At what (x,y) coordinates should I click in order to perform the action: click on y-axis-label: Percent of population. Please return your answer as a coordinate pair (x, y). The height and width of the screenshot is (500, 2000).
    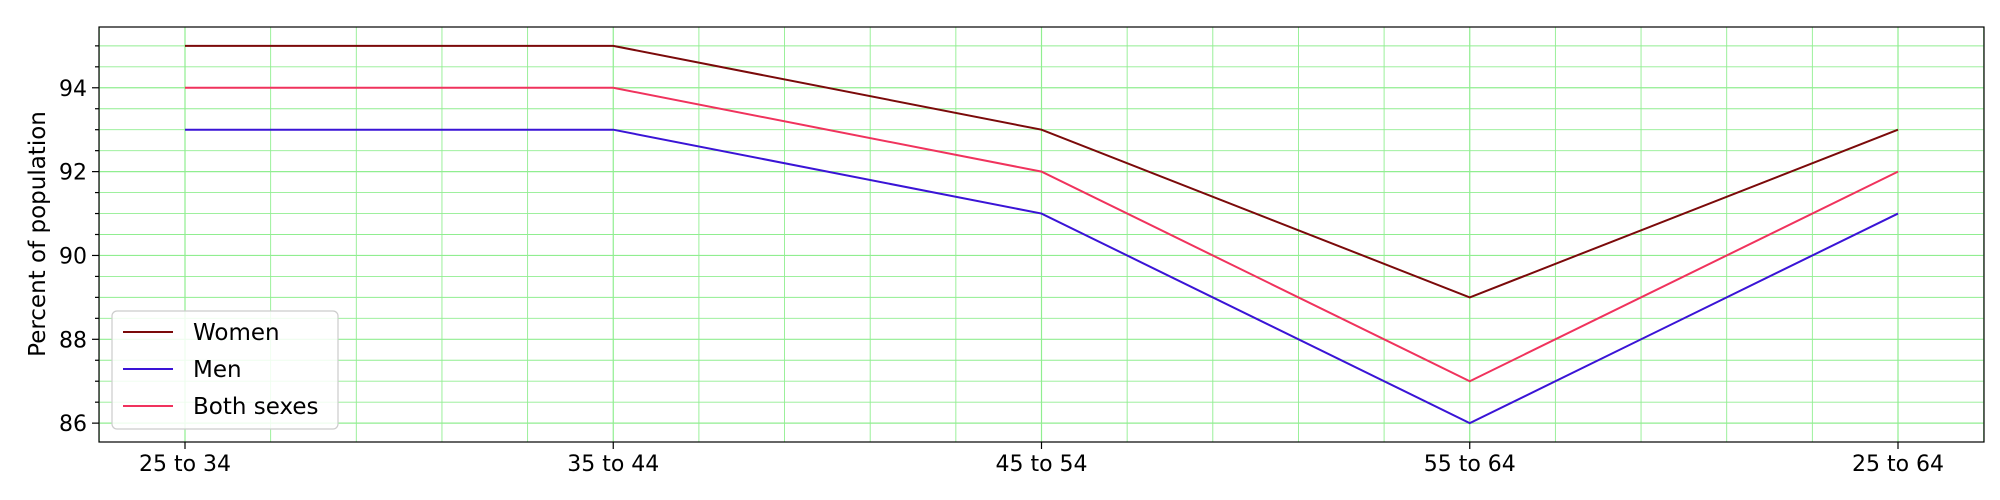
    Looking at the image, I should click on (38, 234).